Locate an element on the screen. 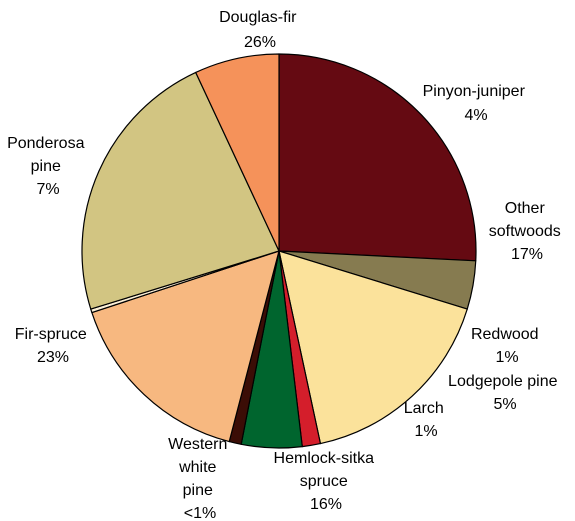  label-hemlock-sitka-spruce: Hemlock-sitka spruce 16% is located at coordinates (326, 481).